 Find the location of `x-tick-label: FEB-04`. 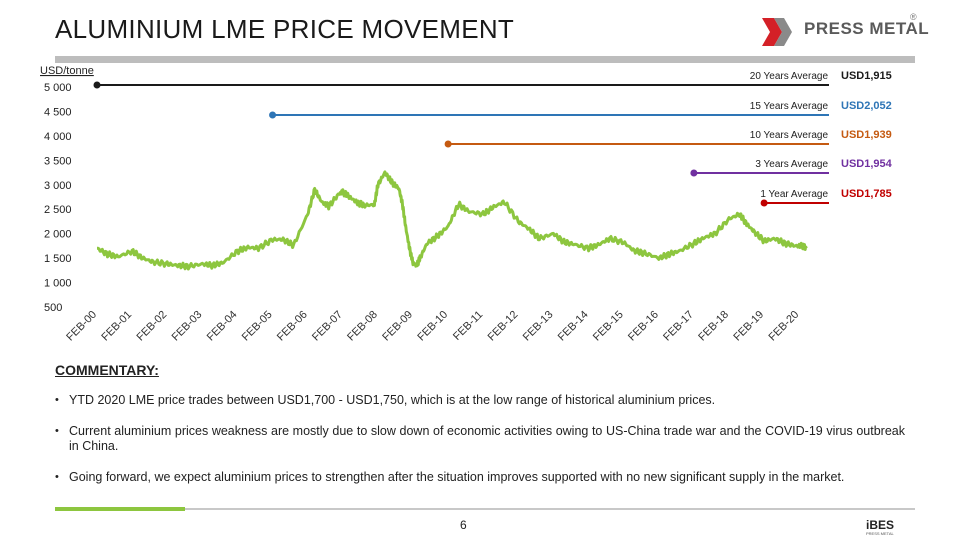

x-tick-label: FEB-04 is located at coordinates (222, 326).